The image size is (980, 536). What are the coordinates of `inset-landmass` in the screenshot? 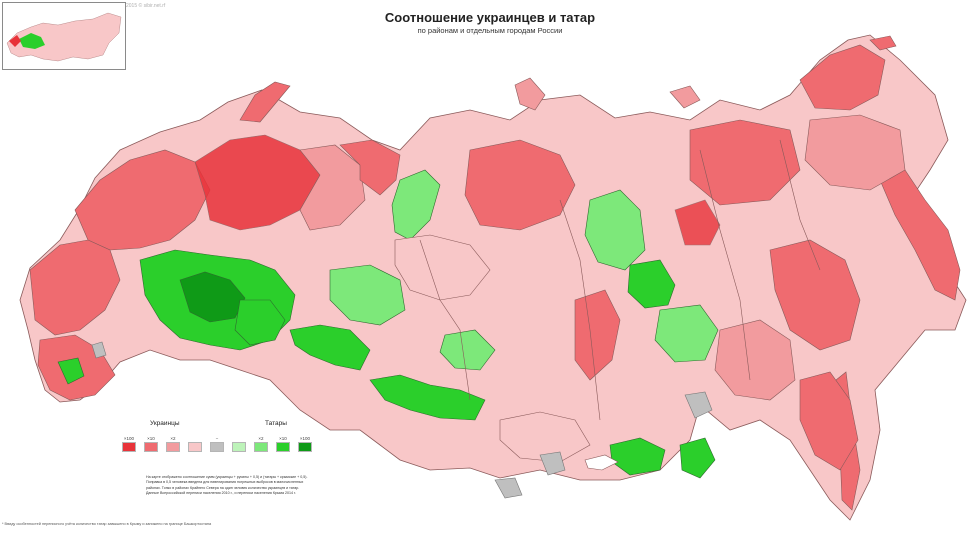 It's located at (64, 37).